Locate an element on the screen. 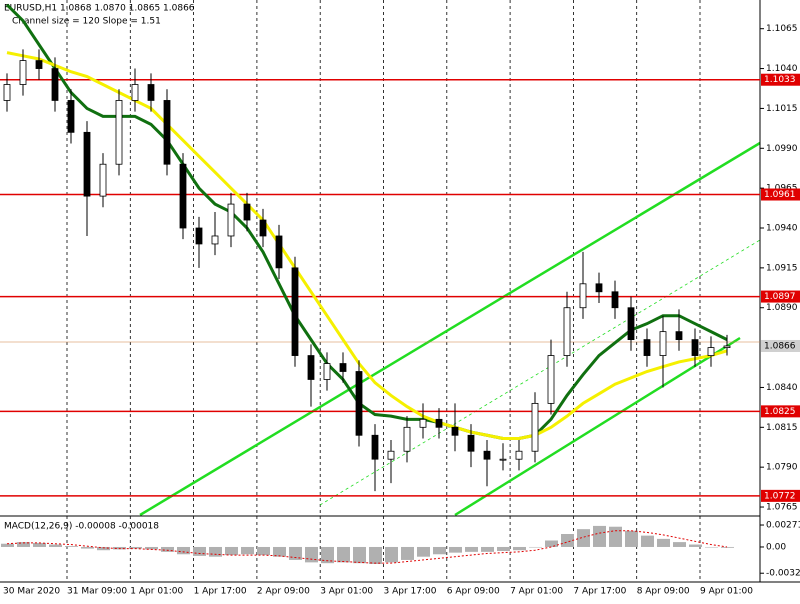 This screenshot has height=604, width=800. x-tick-label: 2 Apr 09:00 is located at coordinates (283, 592).